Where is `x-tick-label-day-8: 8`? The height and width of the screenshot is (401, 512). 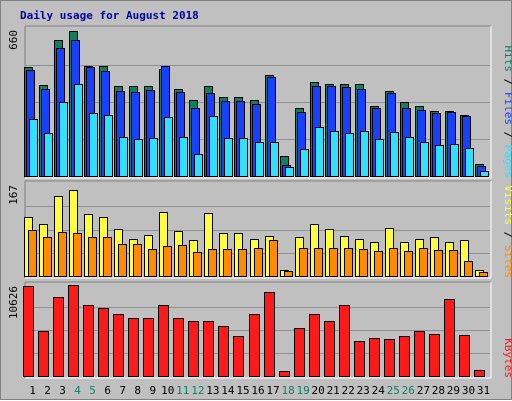
x-tick-label-day-8: 8 is located at coordinates (137, 390).